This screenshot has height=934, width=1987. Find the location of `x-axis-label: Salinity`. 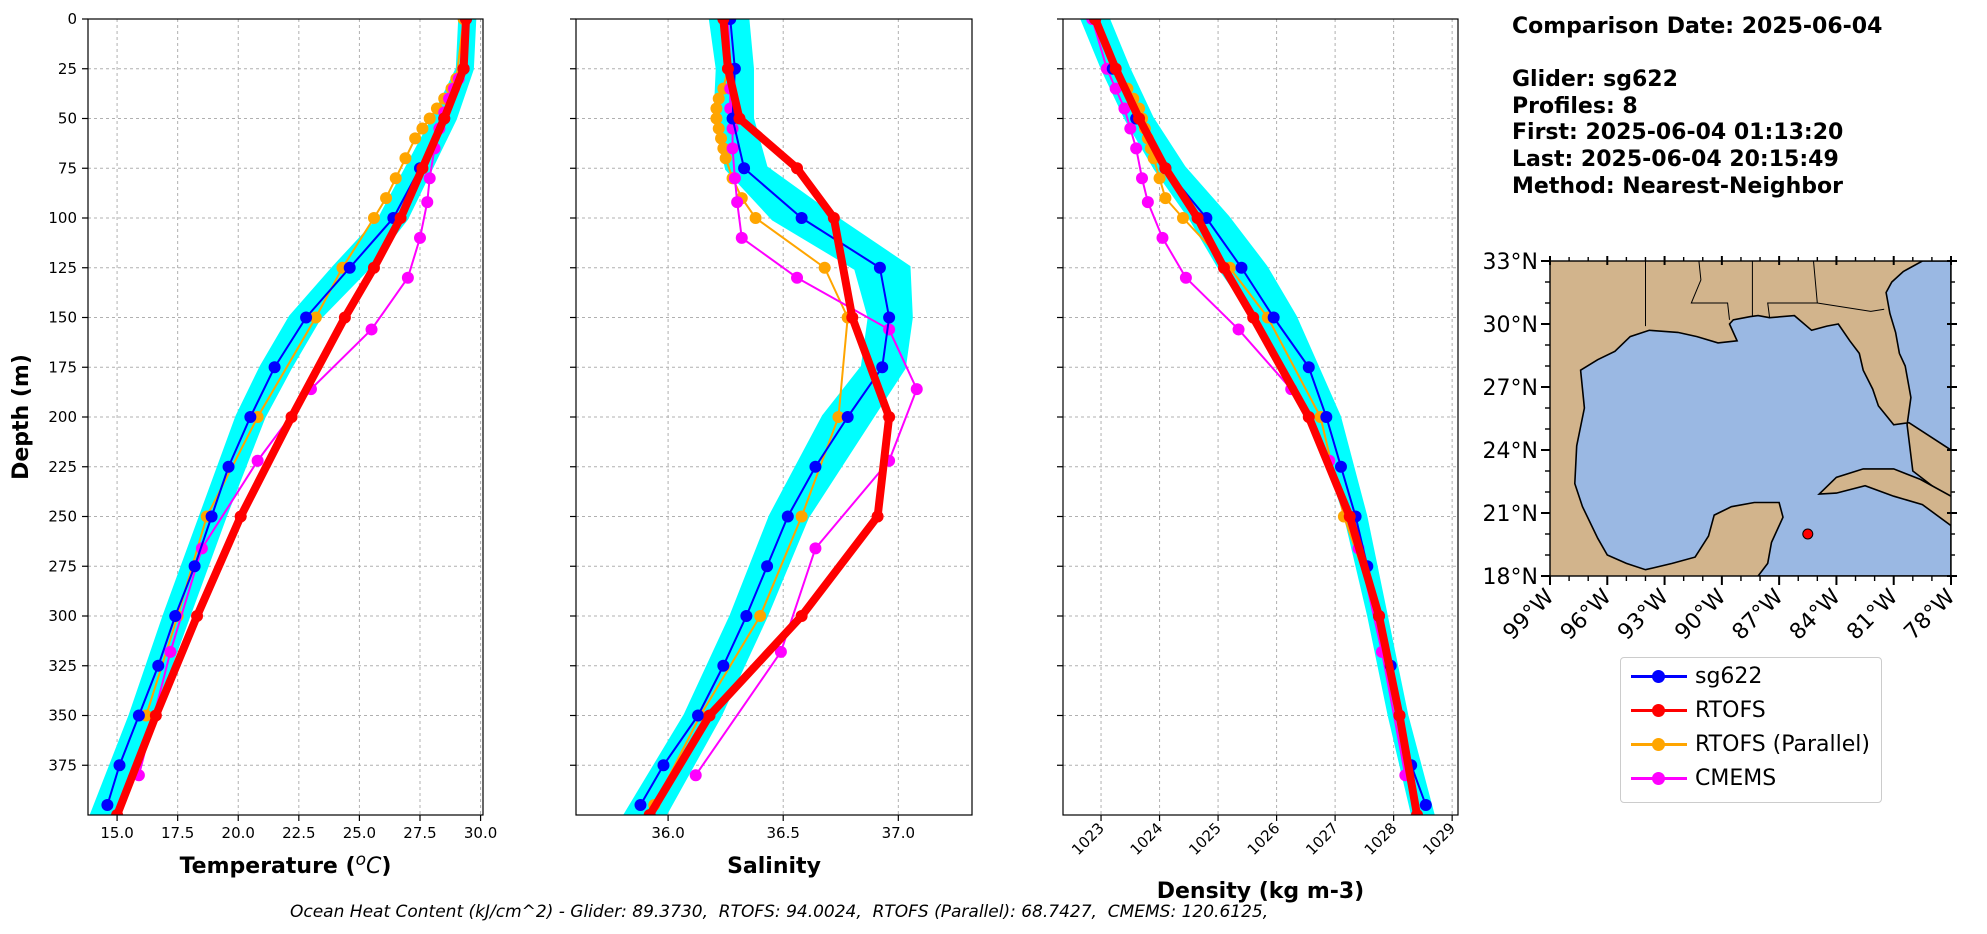

x-axis-label: Salinity is located at coordinates (774, 866).